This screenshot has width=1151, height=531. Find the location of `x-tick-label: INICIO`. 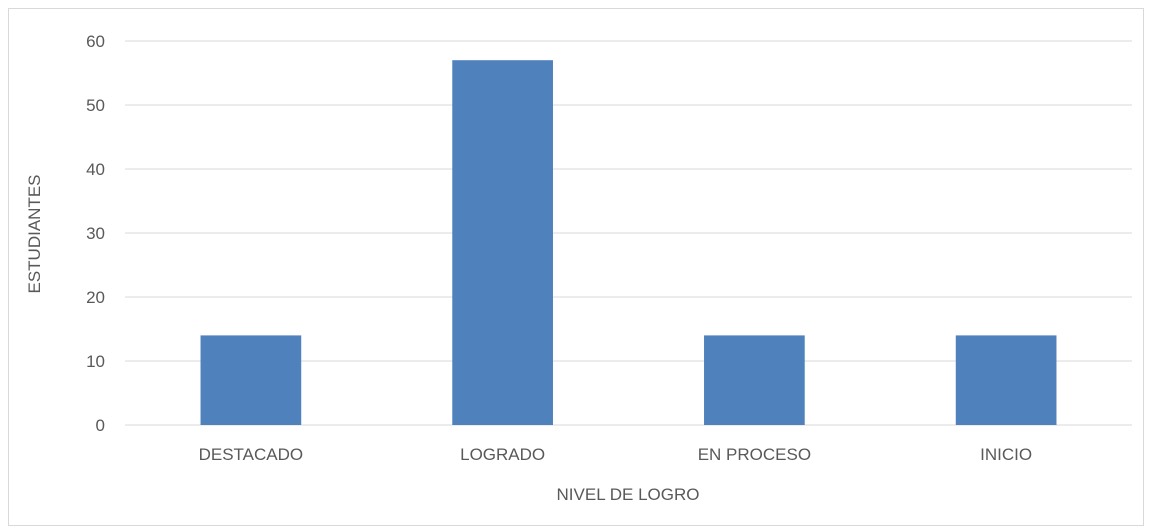

x-tick-label: INICIO is located at coordinates (1006, 454).